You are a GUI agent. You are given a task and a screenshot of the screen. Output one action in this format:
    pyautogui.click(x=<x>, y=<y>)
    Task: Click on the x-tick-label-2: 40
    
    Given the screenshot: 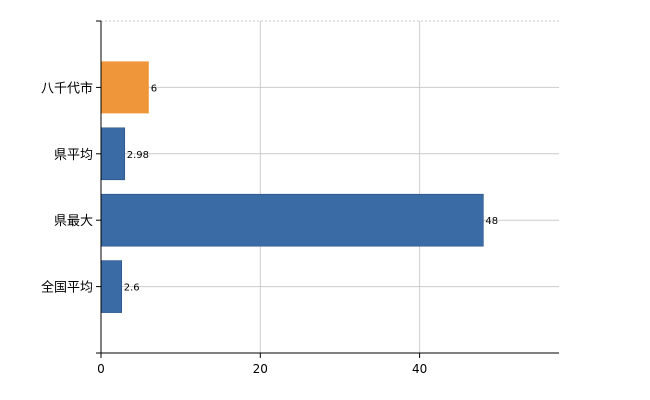 What is the action you would take?
    pyautogui.click(x=419, y=369)
    